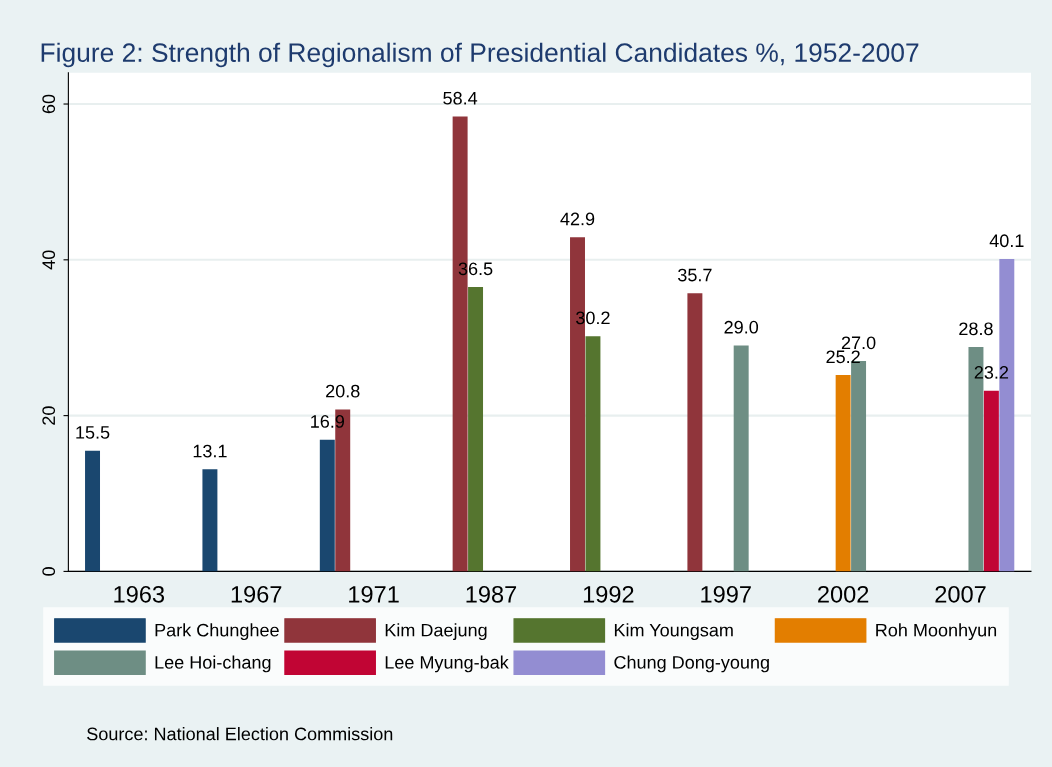  What do you see at coordinates (480, 55) in the screenshot?
I see `chart-title: Figure 2: Strength of Regionalism of Presidential Candidates %, 1952-2007` at bounding box center [480, 55].